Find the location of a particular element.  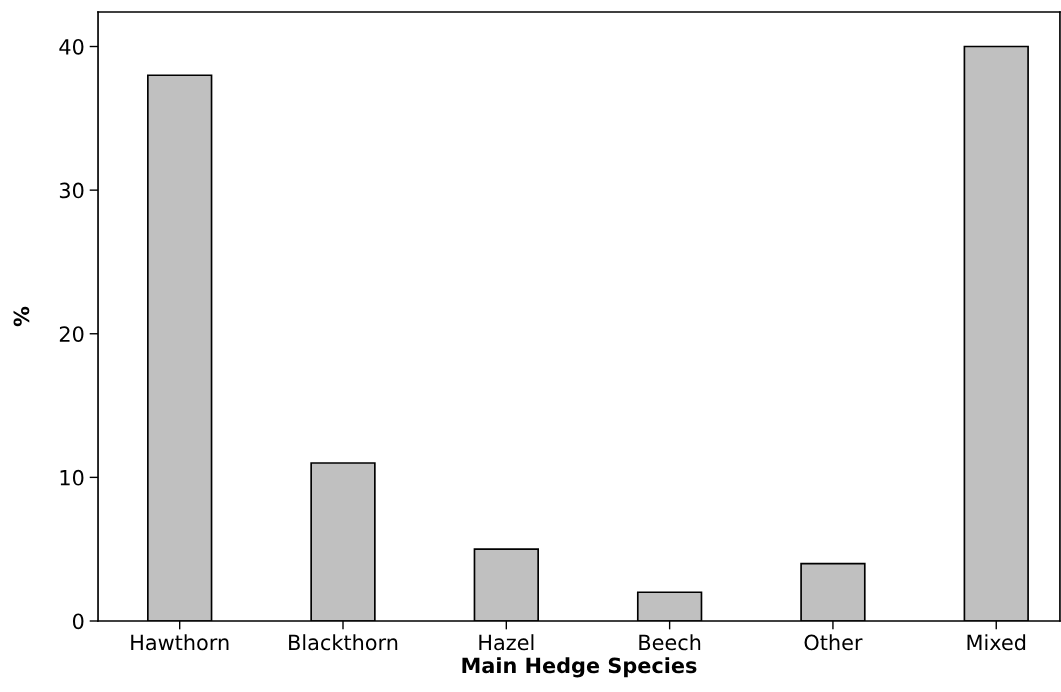

y-tick-label: 30 is located at coordinates (71, 190).